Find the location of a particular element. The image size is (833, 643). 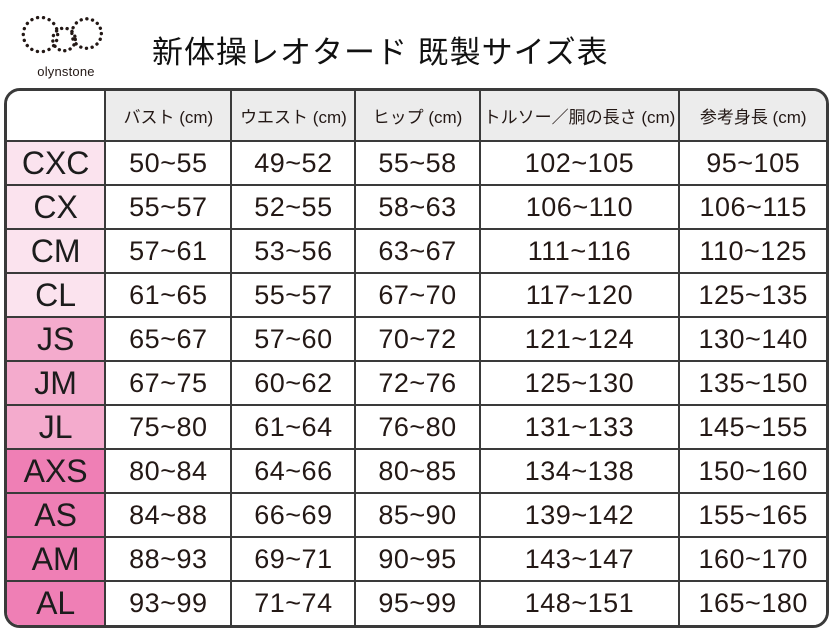

table-row: AL 93~99 71~74 95~99 148~151 165~180 is located at coordinates (416, 602).